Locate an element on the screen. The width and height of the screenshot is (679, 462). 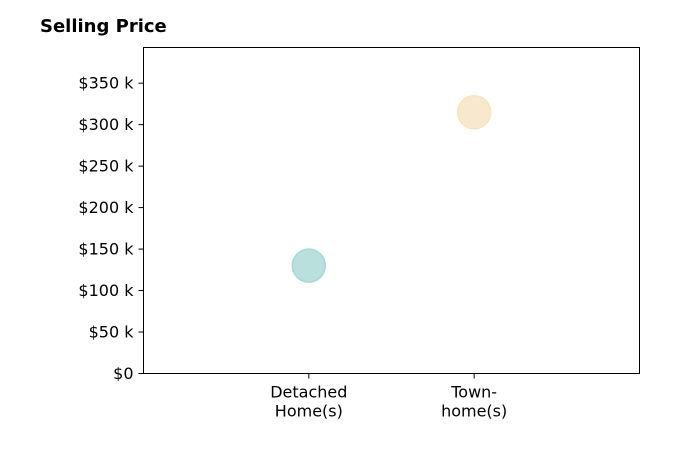
y-tick-label: $150 k is located at coordinates (106, 249).